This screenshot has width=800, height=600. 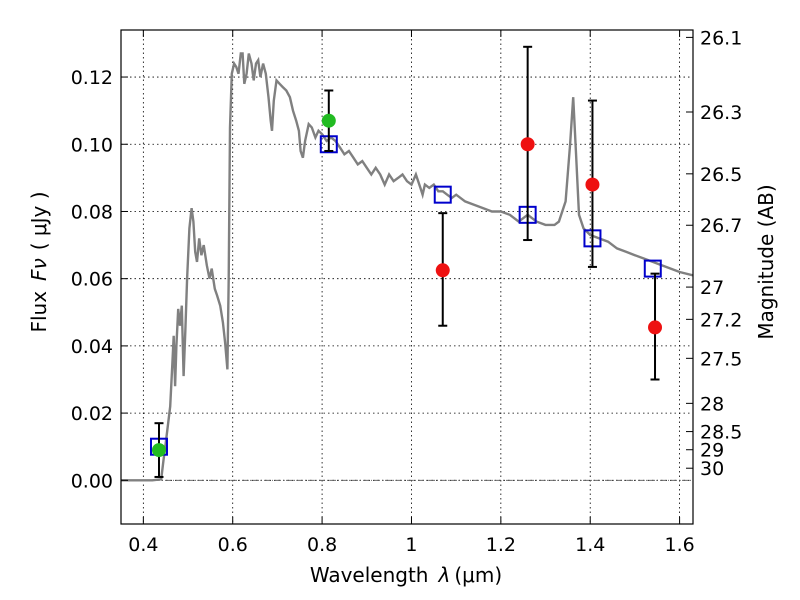 What do you see at coordinates (721, 320) in the screenshot?
I see `mag-tick-label: 27.2` at bounding box center [721, 320].